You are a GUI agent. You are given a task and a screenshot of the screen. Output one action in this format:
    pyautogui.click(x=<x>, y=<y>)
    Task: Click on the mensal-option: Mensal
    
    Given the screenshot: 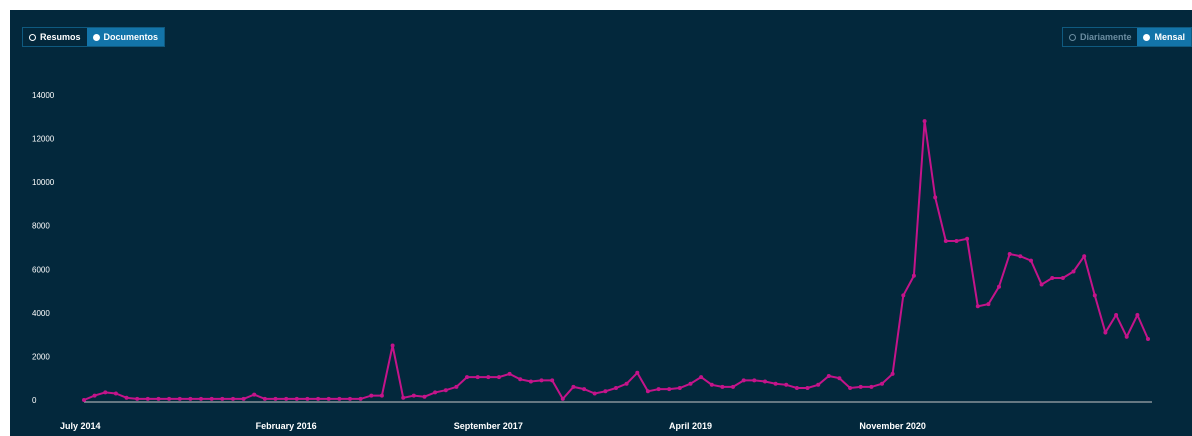 What is the action you would take?
    pyautogui.click(x=1164, y=37)
    